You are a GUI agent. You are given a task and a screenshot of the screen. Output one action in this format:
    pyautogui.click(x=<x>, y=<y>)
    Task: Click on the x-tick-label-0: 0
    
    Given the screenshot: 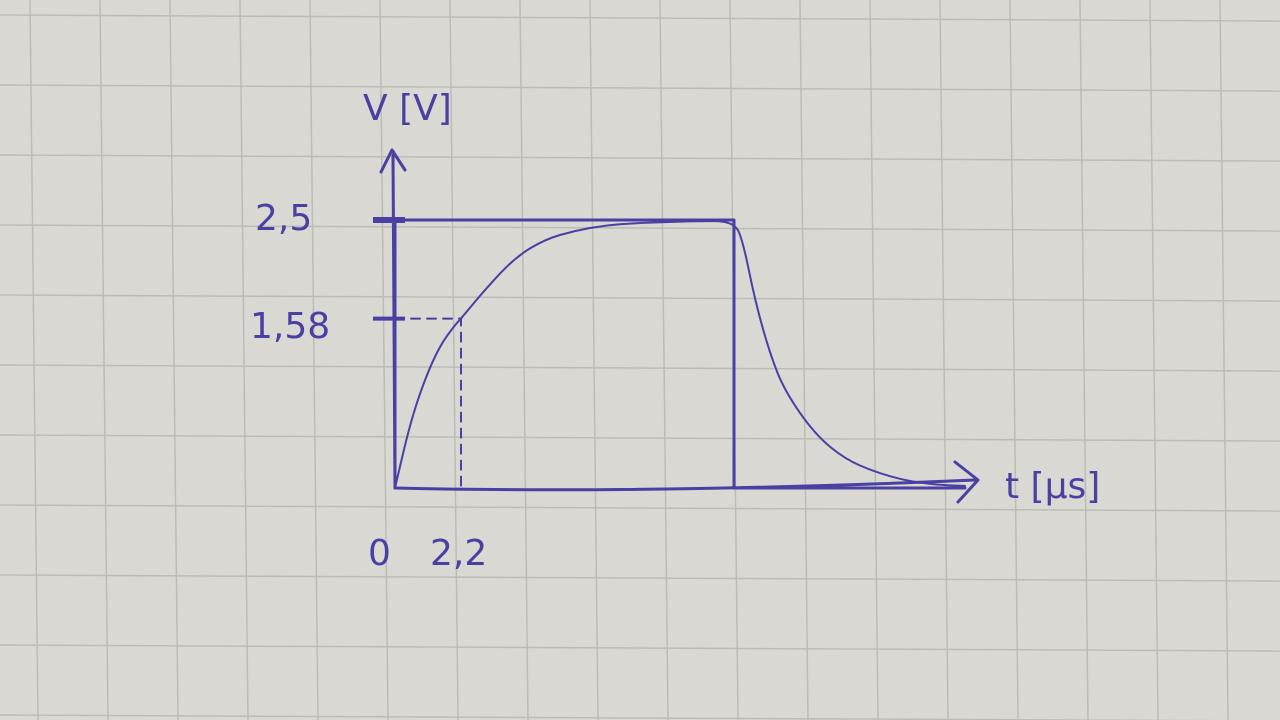 What is the action you would take?
    pyautogui.click(x=379, y=553)
    